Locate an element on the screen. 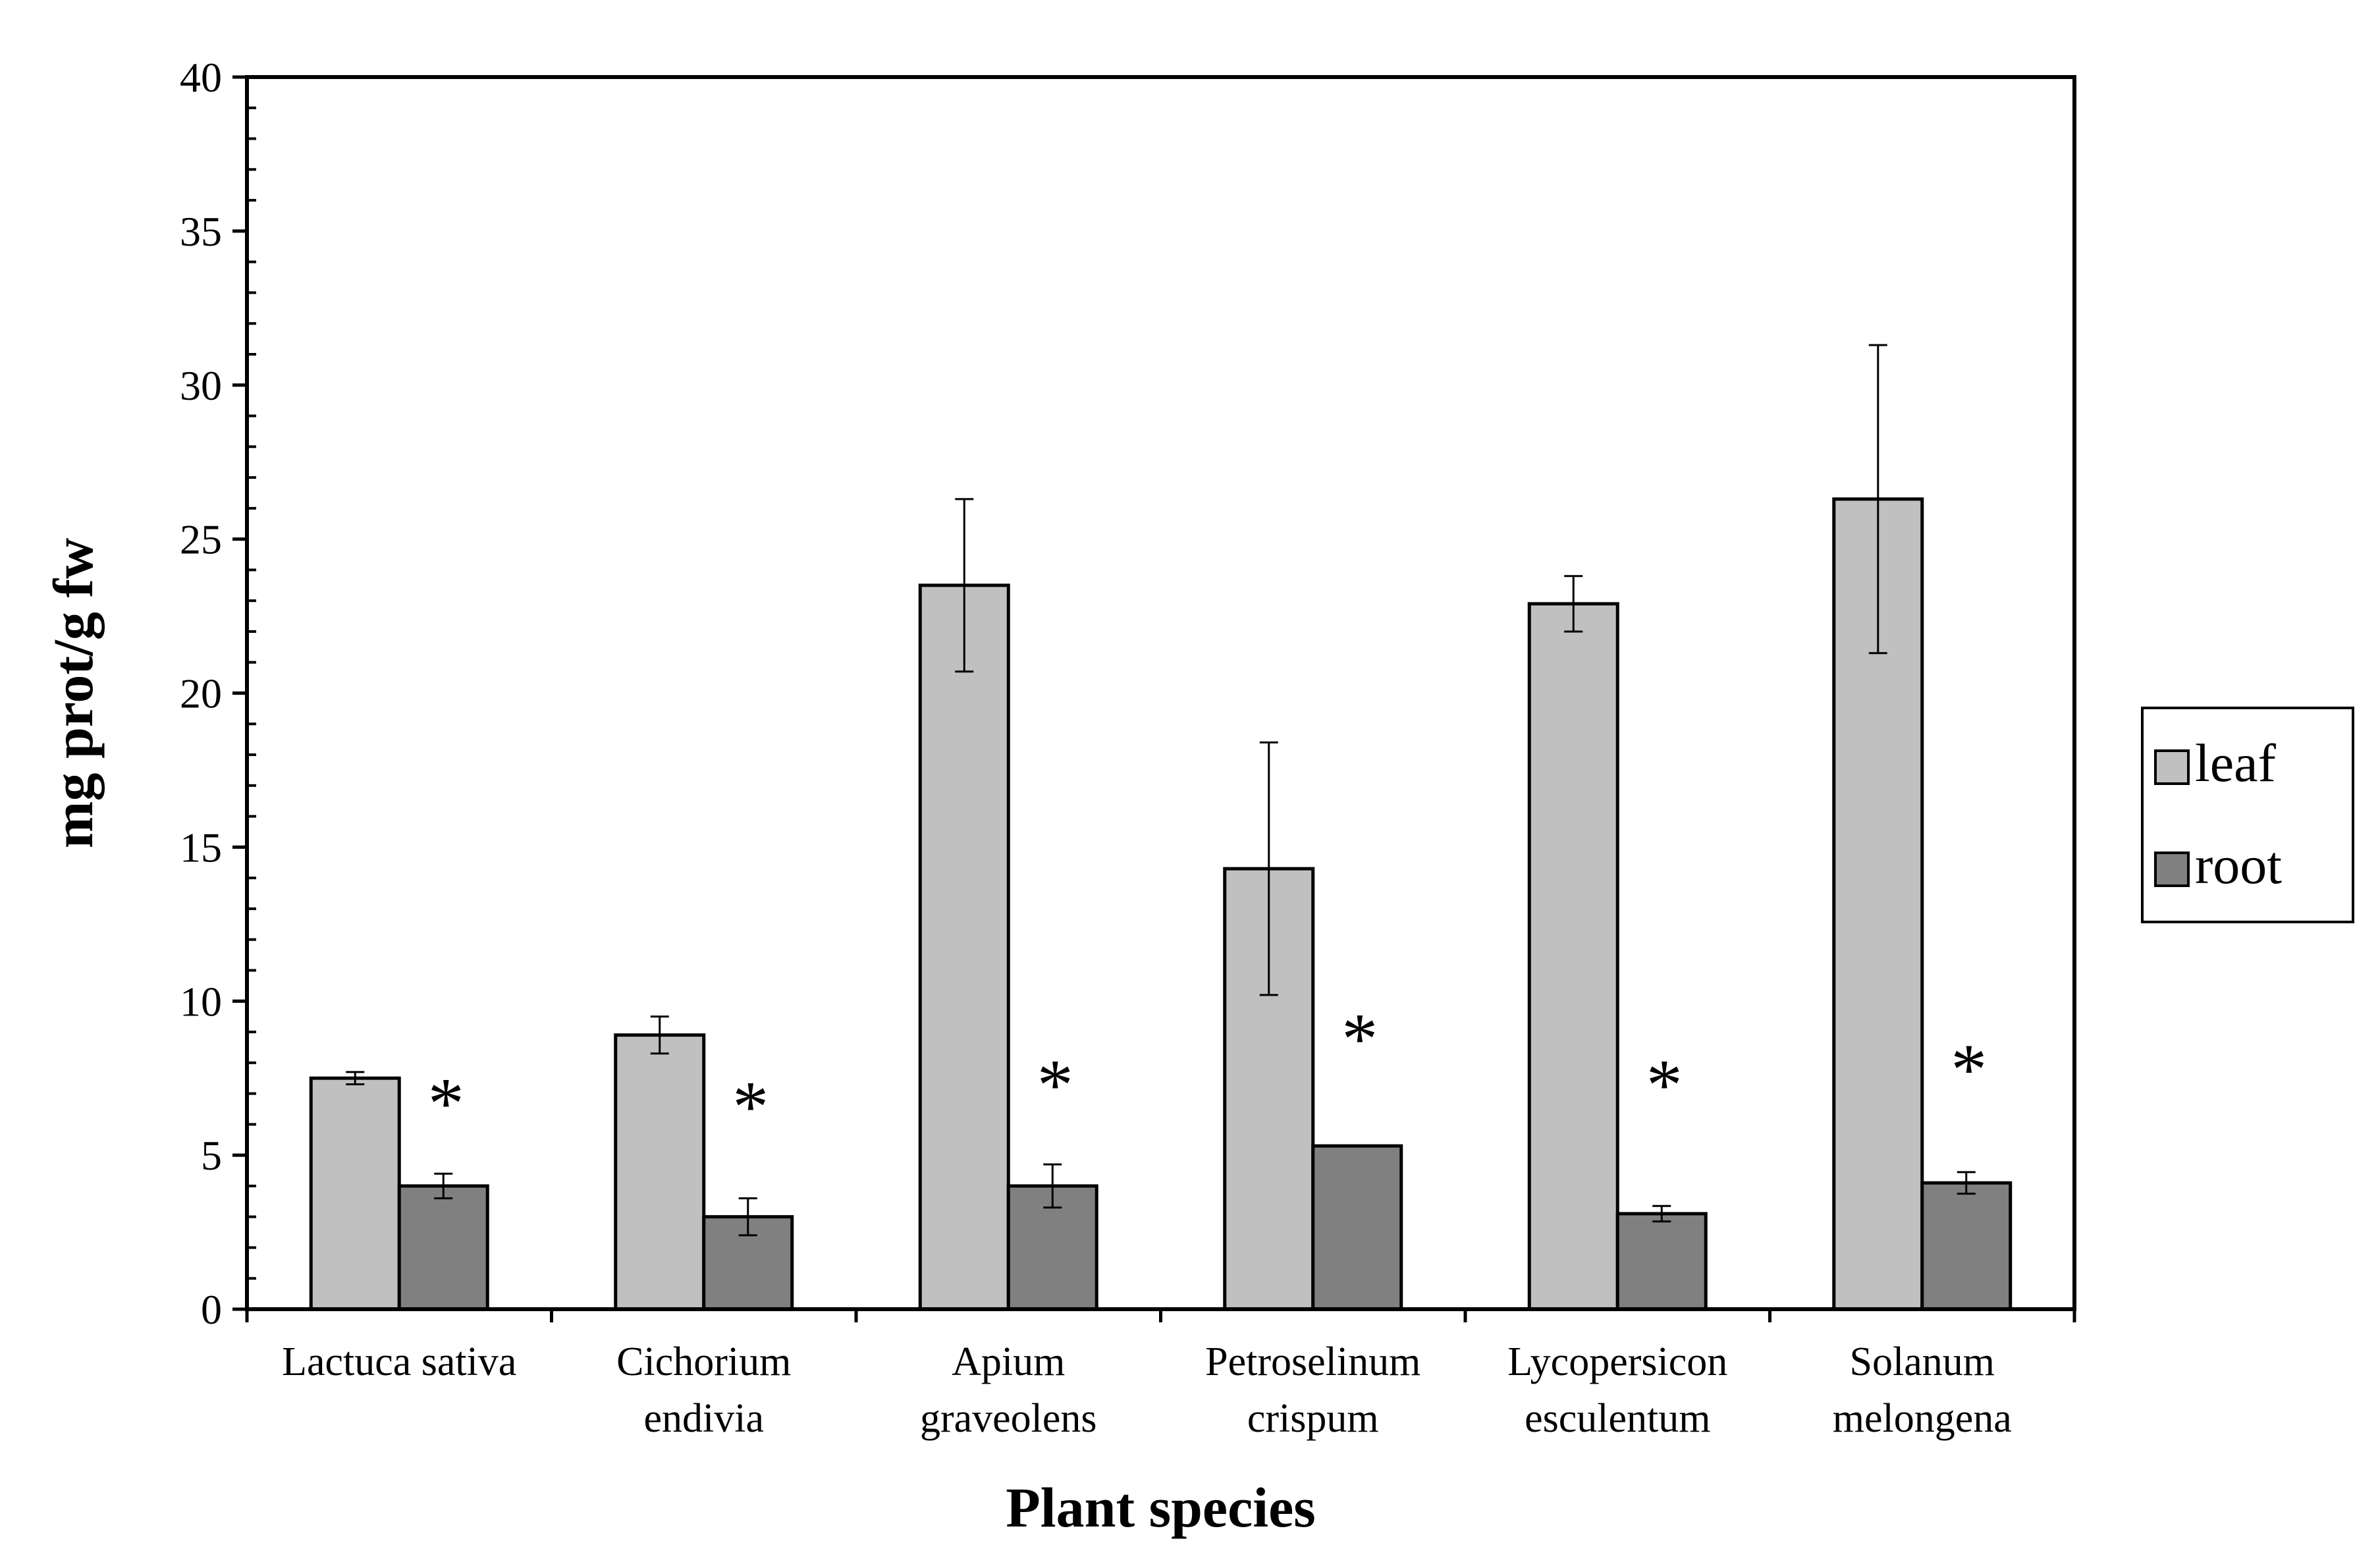 The image size is (2380, 1568). y-tick-label: 20 is located at coordinates (201, 694).